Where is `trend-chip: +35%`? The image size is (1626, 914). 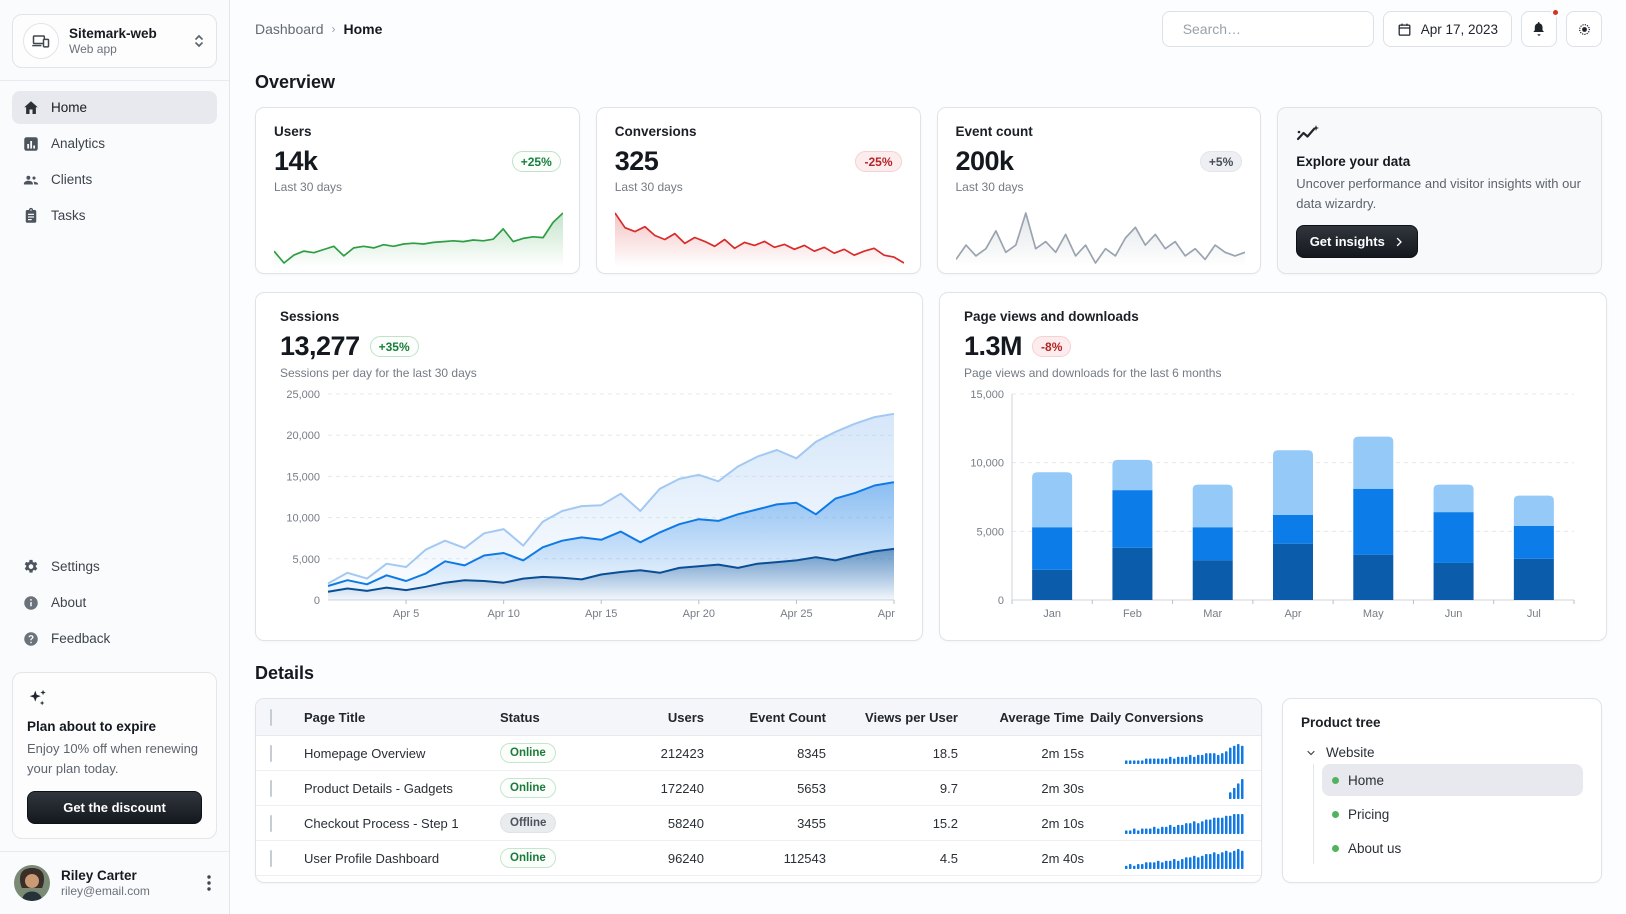
trend-chip: +35% is located at coordinates (394, 346).